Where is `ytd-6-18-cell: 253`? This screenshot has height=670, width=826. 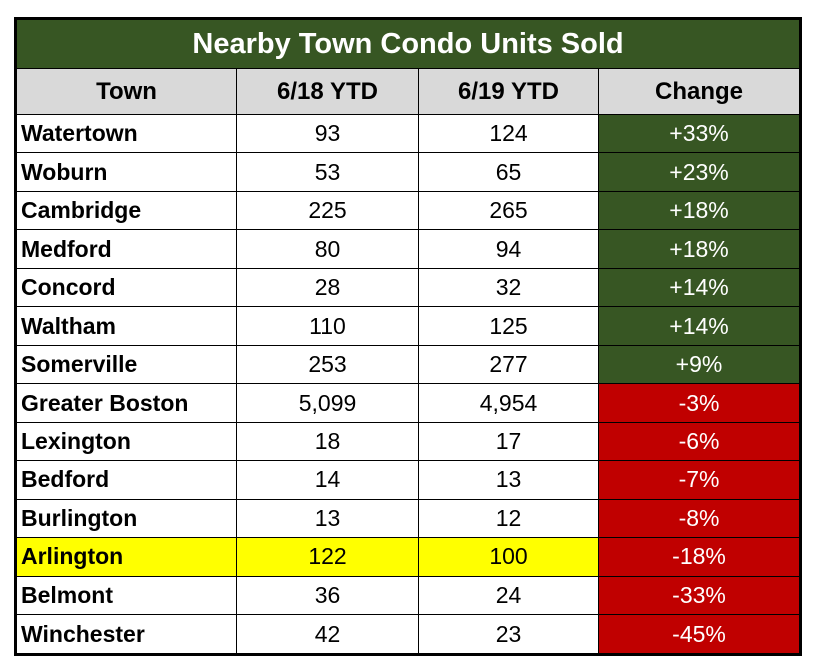 ytd-6-18-cell: 253 is located at coordinates (327, 364).